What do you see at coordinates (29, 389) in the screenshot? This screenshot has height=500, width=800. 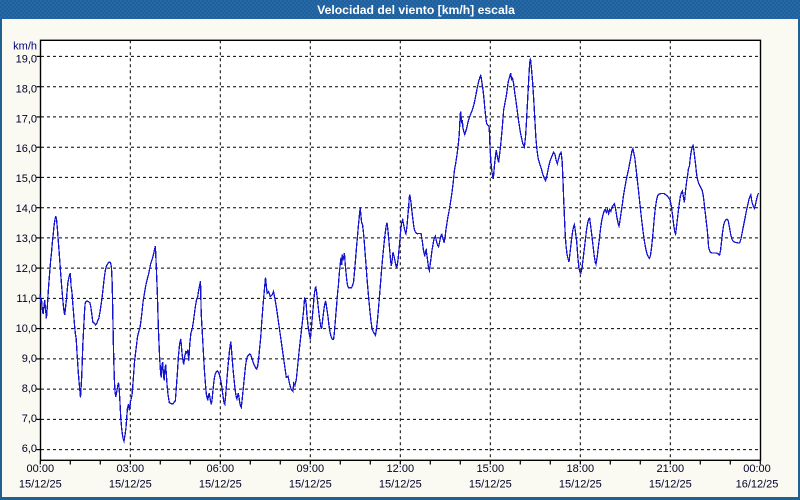 I see `svg-text: 8,0` at bounding box center [29, 389].